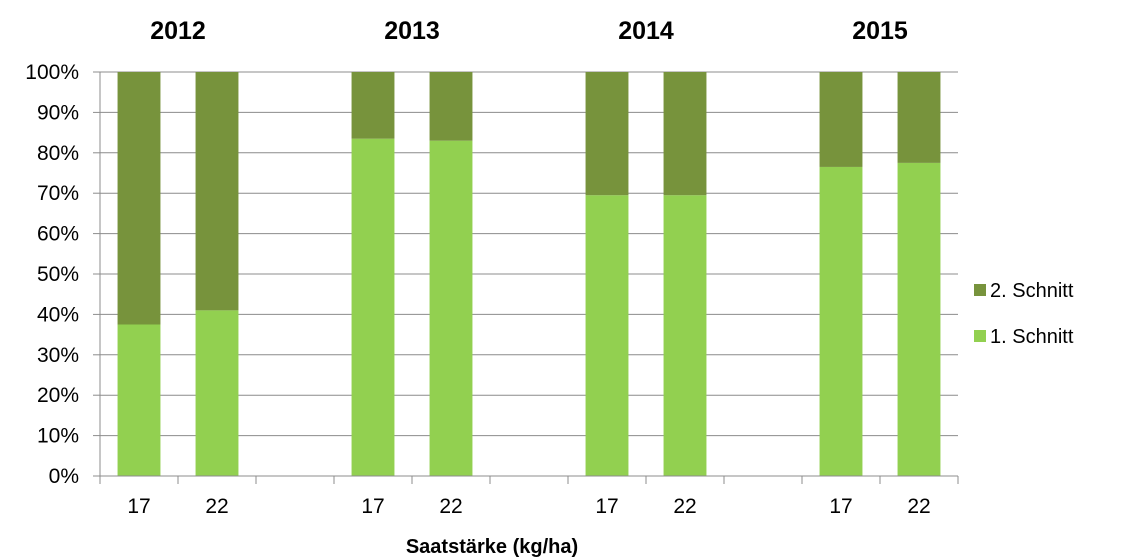 This screenshot has width=1133, height=558. Describe the element at coordinates (58, 274) in the screenshot. I see `y-tick-label: 50%` at that location.